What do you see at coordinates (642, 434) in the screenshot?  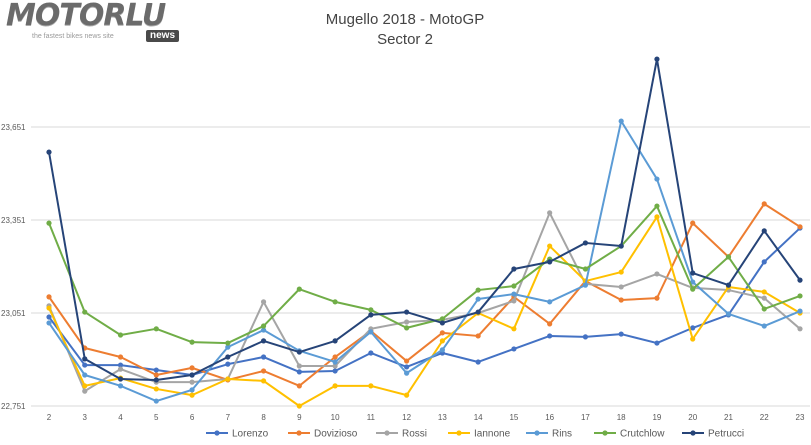 I see `legend-label: Crutchlow` at bounding box center [642, 434].